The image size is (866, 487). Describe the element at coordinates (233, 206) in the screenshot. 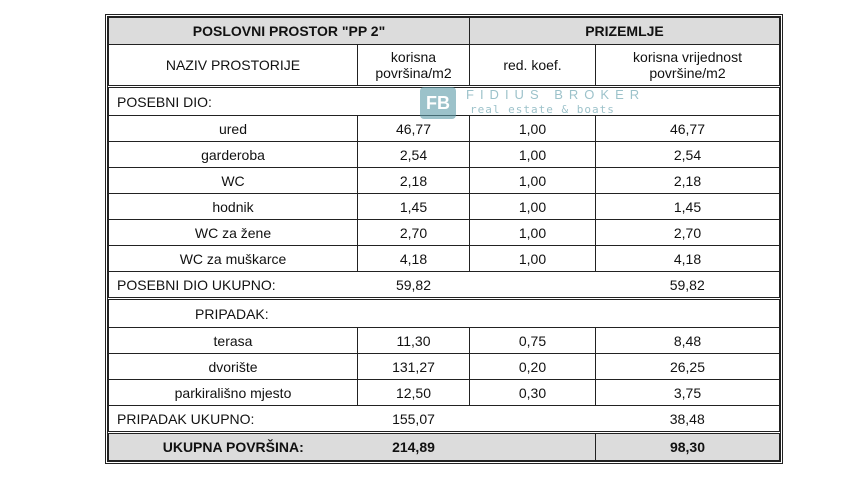

I see `room-name: hodnik` at that location.